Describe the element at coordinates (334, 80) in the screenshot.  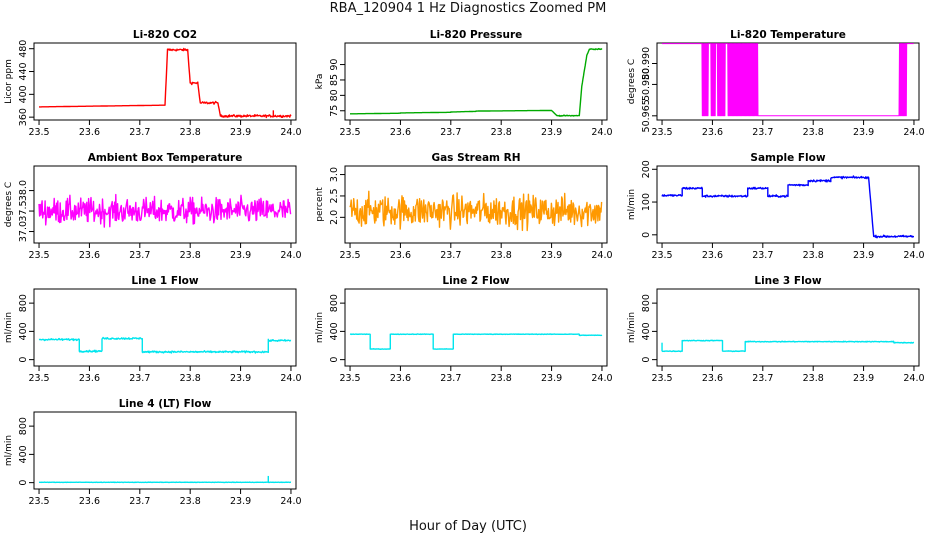
I see `y-tick-label: 85` at that location.